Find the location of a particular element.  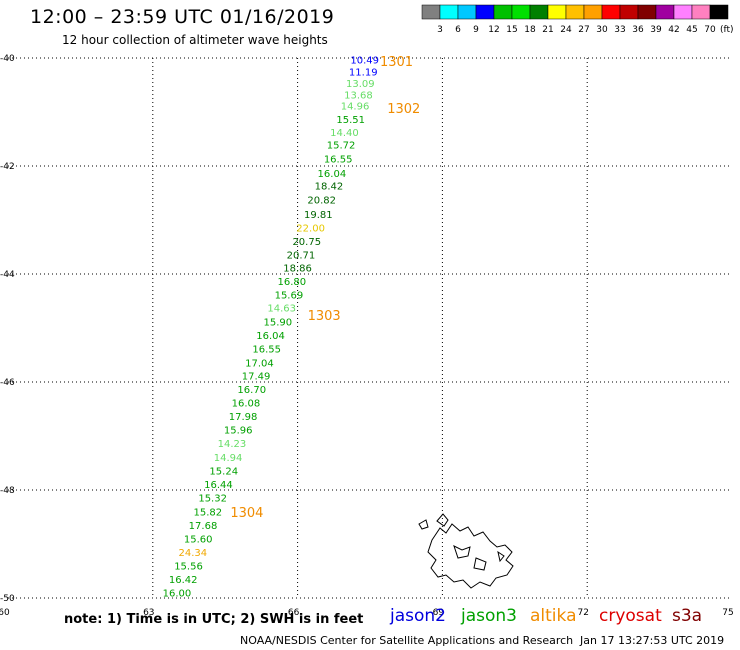

swh-value-label: 15.82 is located at coordinates (208, 513).